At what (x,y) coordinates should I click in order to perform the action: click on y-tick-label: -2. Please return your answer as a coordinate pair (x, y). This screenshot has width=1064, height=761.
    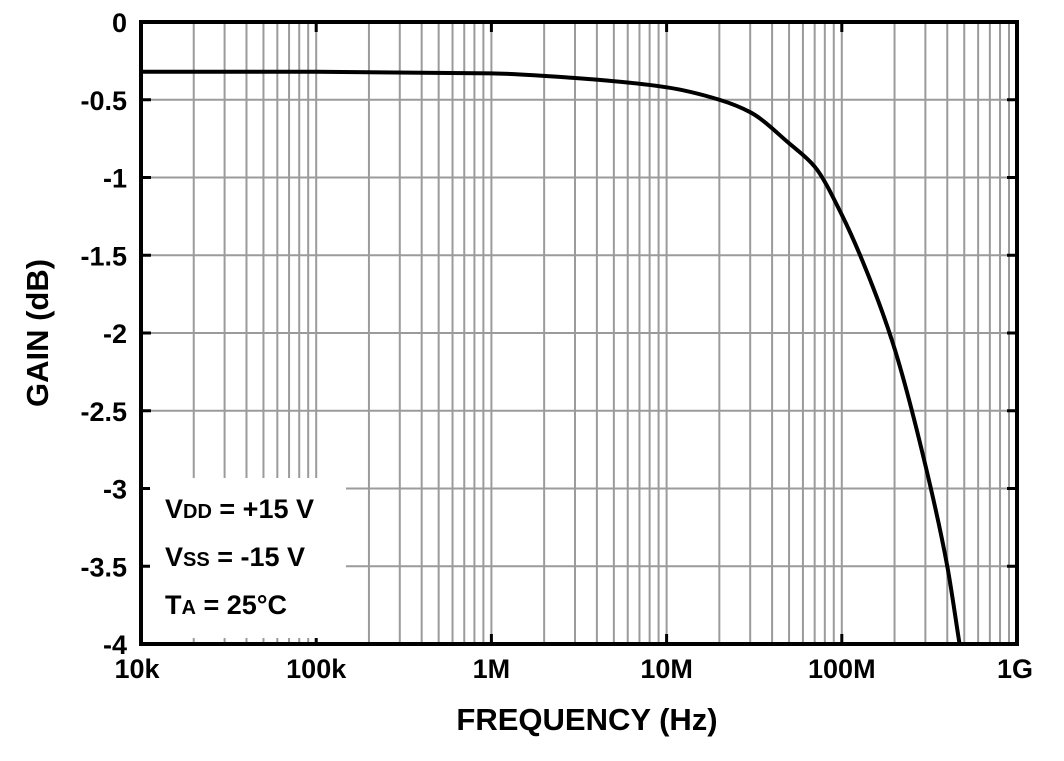
    Looking at the image, I should click on (115, 334).